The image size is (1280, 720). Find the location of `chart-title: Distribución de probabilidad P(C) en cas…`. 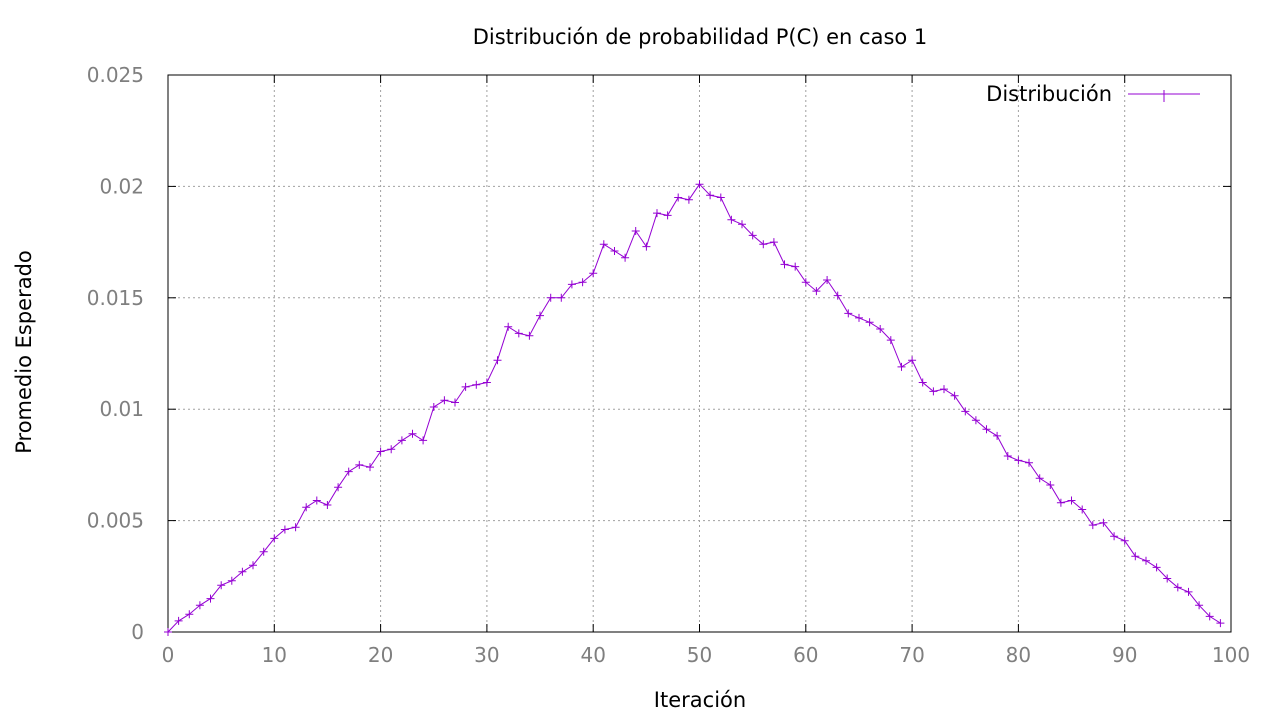

chart-title: Distribución de probabilidad P(C) en cas… is located at coordinates (700, 37).